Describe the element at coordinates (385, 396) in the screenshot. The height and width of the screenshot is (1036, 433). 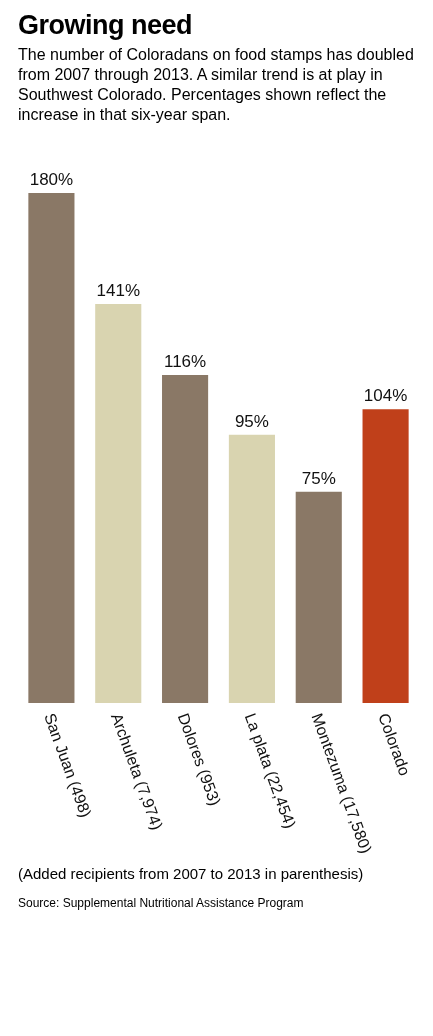
I see `data-label: 104%` at that location.